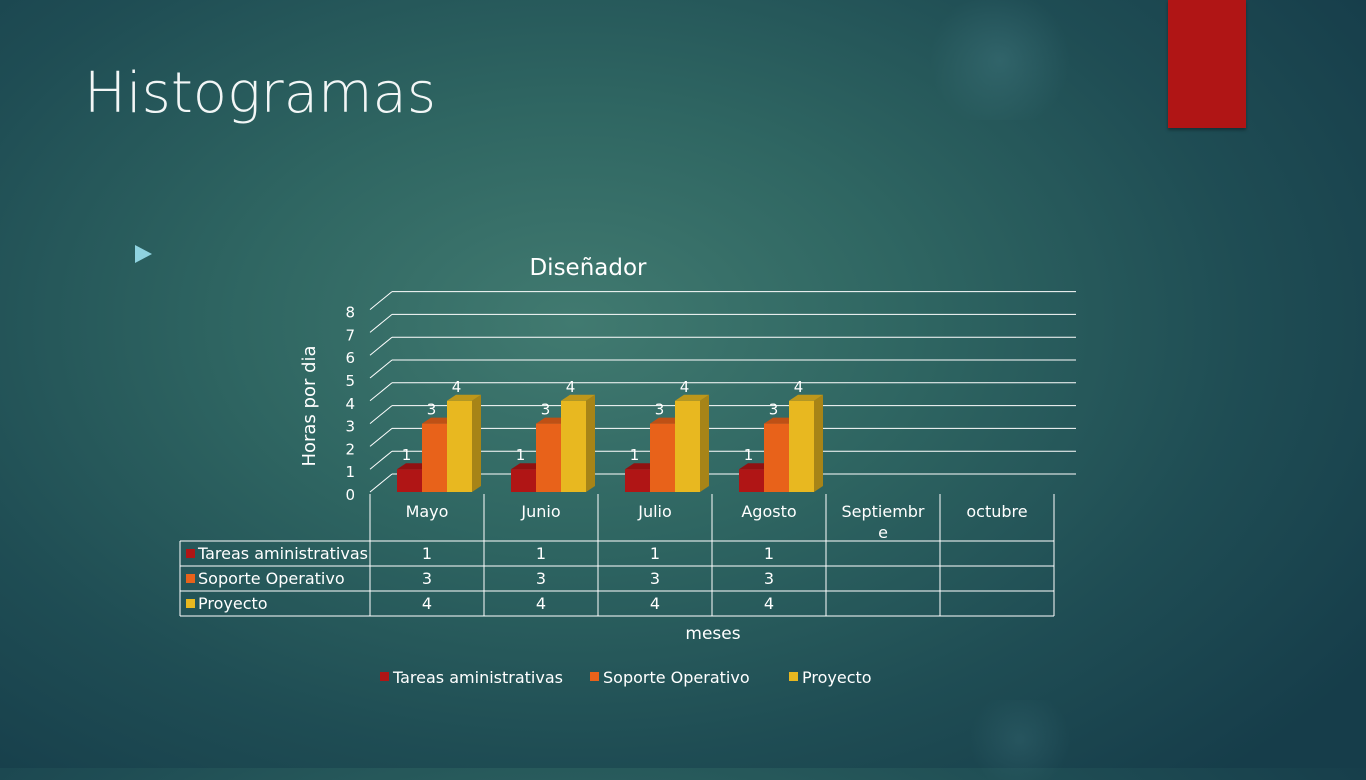 The height and width of the screenshot is (780, 1366). What do you see at coordinates (233, 603) in the screenshot?
I see `table-series-label: Proyecto` at bounding box center [233, 603].